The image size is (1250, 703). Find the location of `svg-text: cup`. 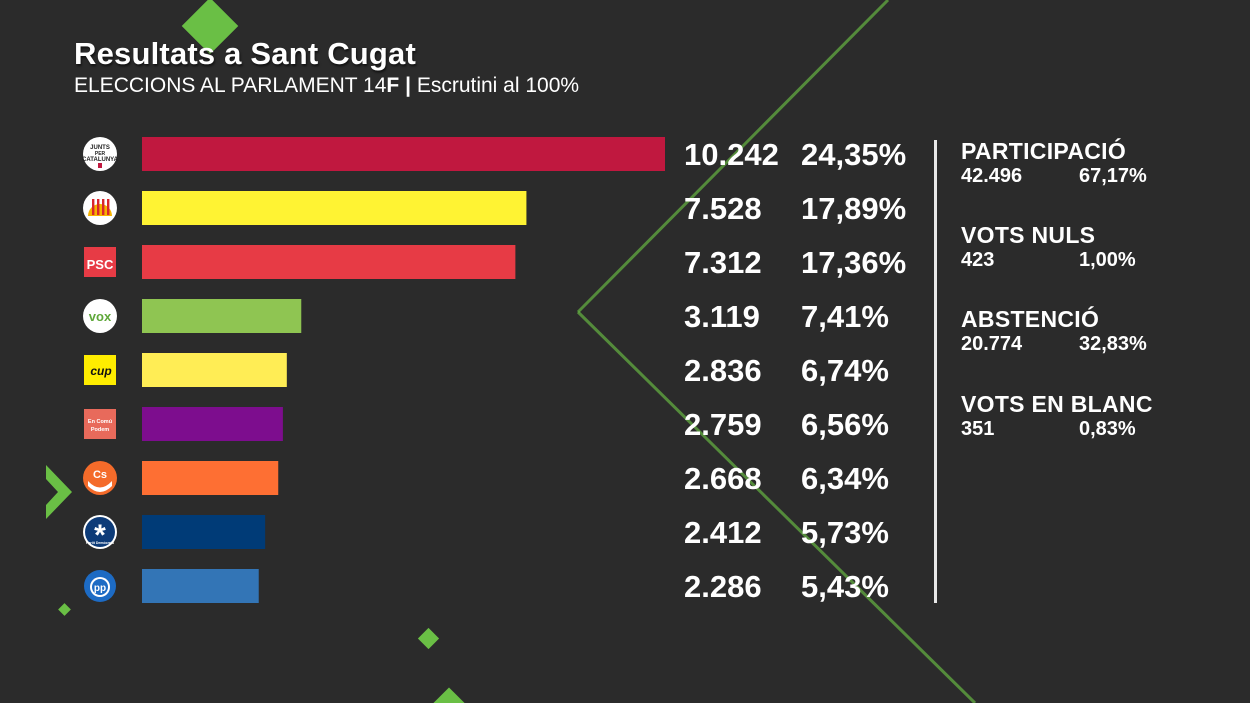

svg-text: cup is located at coordinates (100, 371).